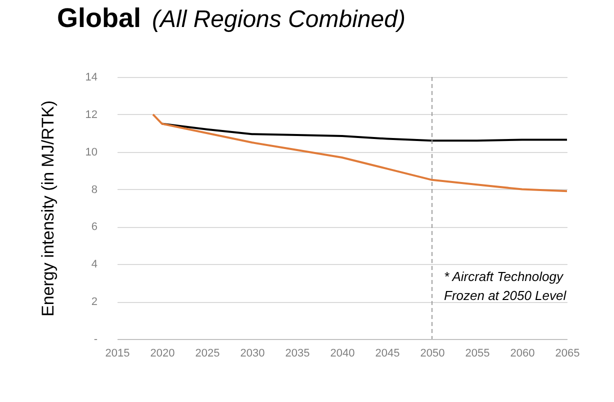 This screenshot has height=402, width=614. What do you see at coordinates (117, 354) in the screenshot?
I see `x-tick-label: 2015` at bounding box center [117, 354].